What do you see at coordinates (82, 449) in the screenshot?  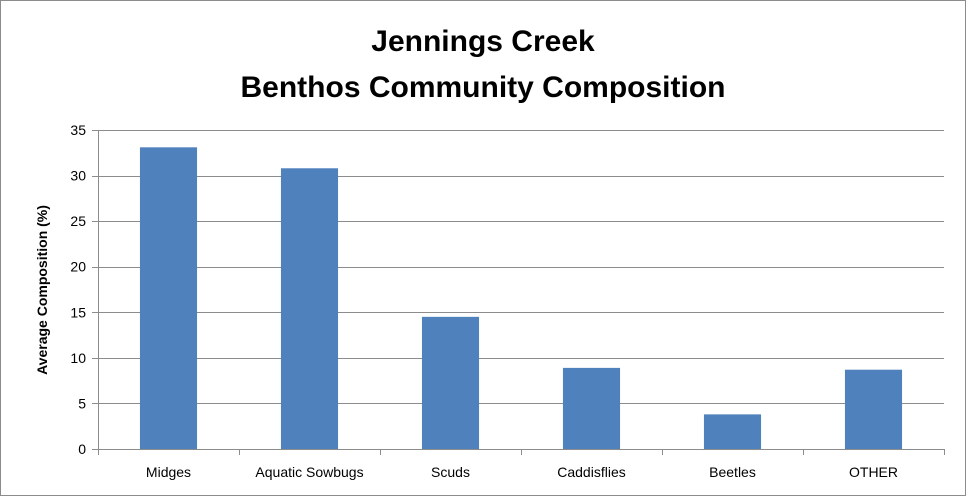 I see `y-tick-label: 0` at bounding box center [82, 449].